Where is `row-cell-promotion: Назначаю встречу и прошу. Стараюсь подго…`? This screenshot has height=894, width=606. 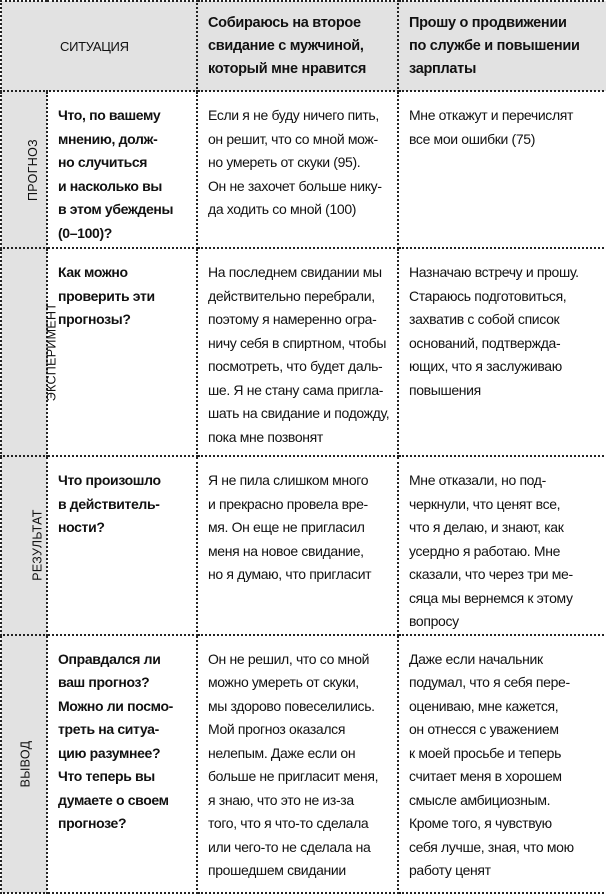 row-cell-promotion: Назначаю встречу и прошу. Стараюсь подго… is located at coordinates (501, 352).